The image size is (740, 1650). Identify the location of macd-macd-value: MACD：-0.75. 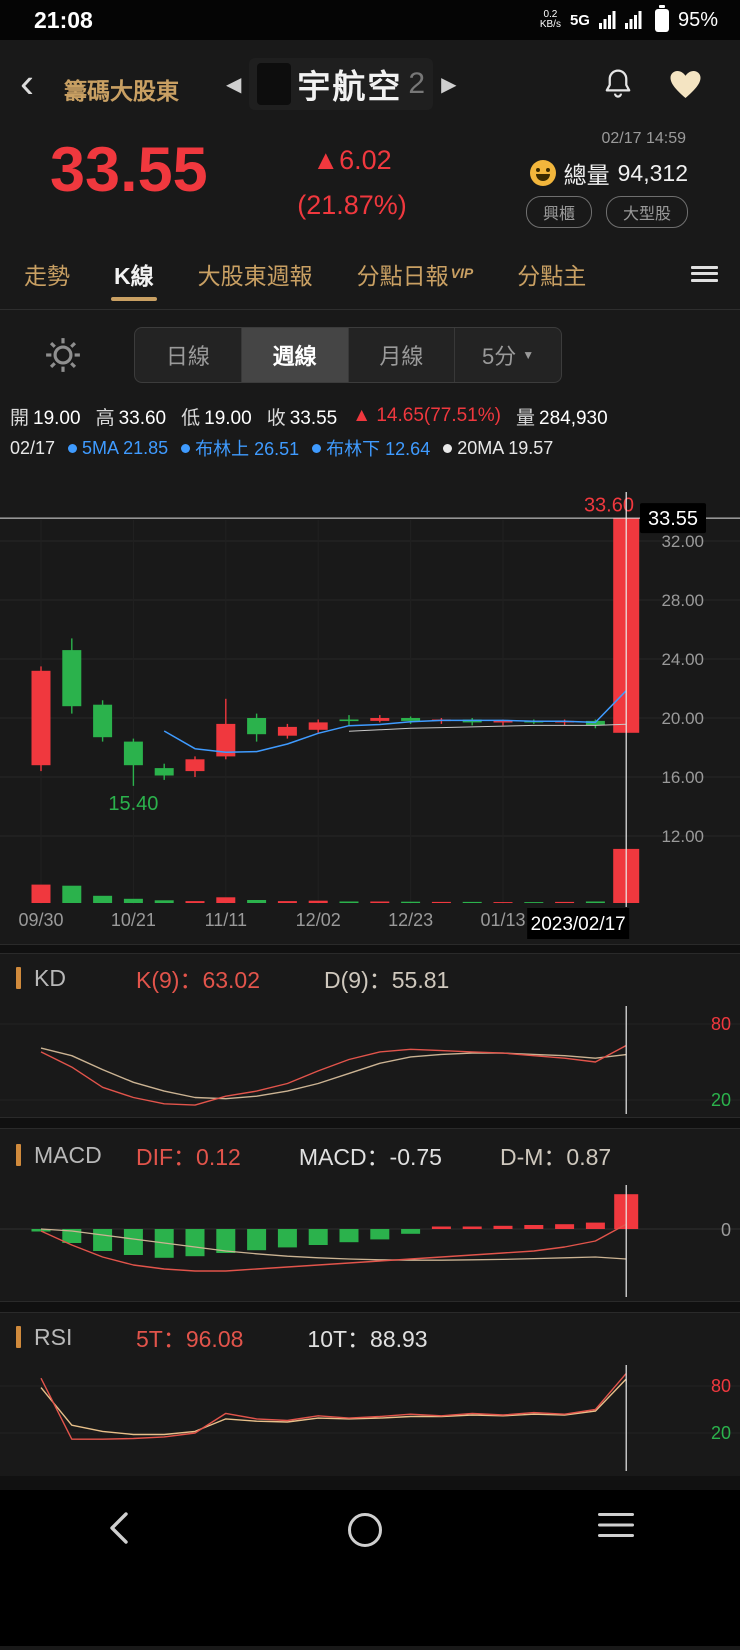
(370, 1157).